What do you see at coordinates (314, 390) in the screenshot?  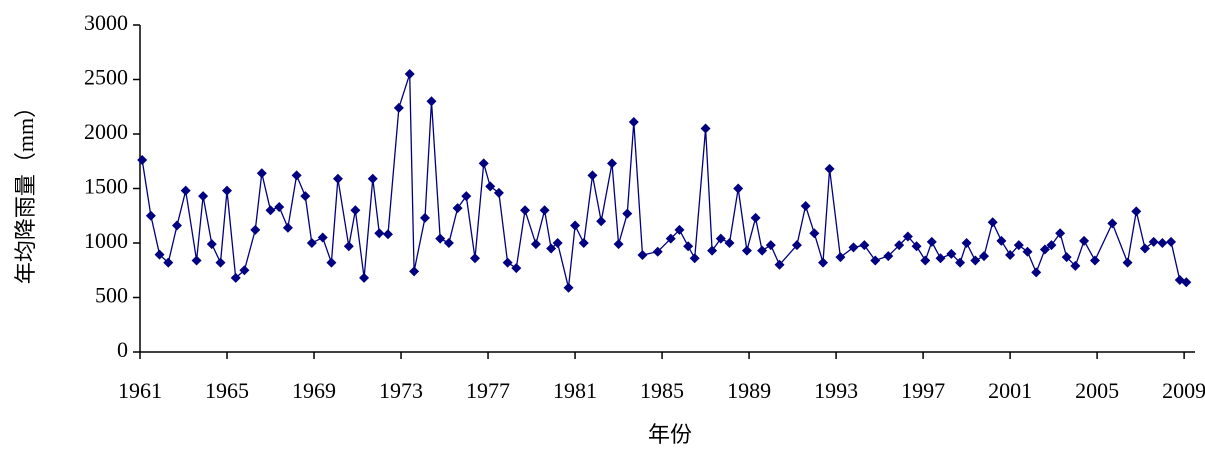 I see `x-tick-label: 1969` at bounding box center [314, 390].